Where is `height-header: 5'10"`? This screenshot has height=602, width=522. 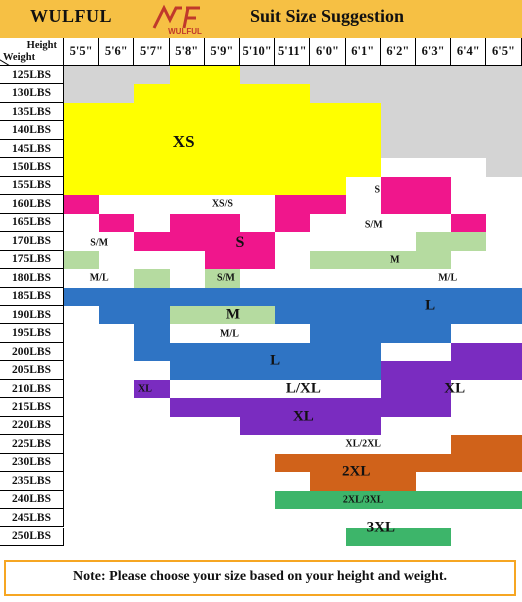 height-header: 5'10" is located at coordinates (258, 52).